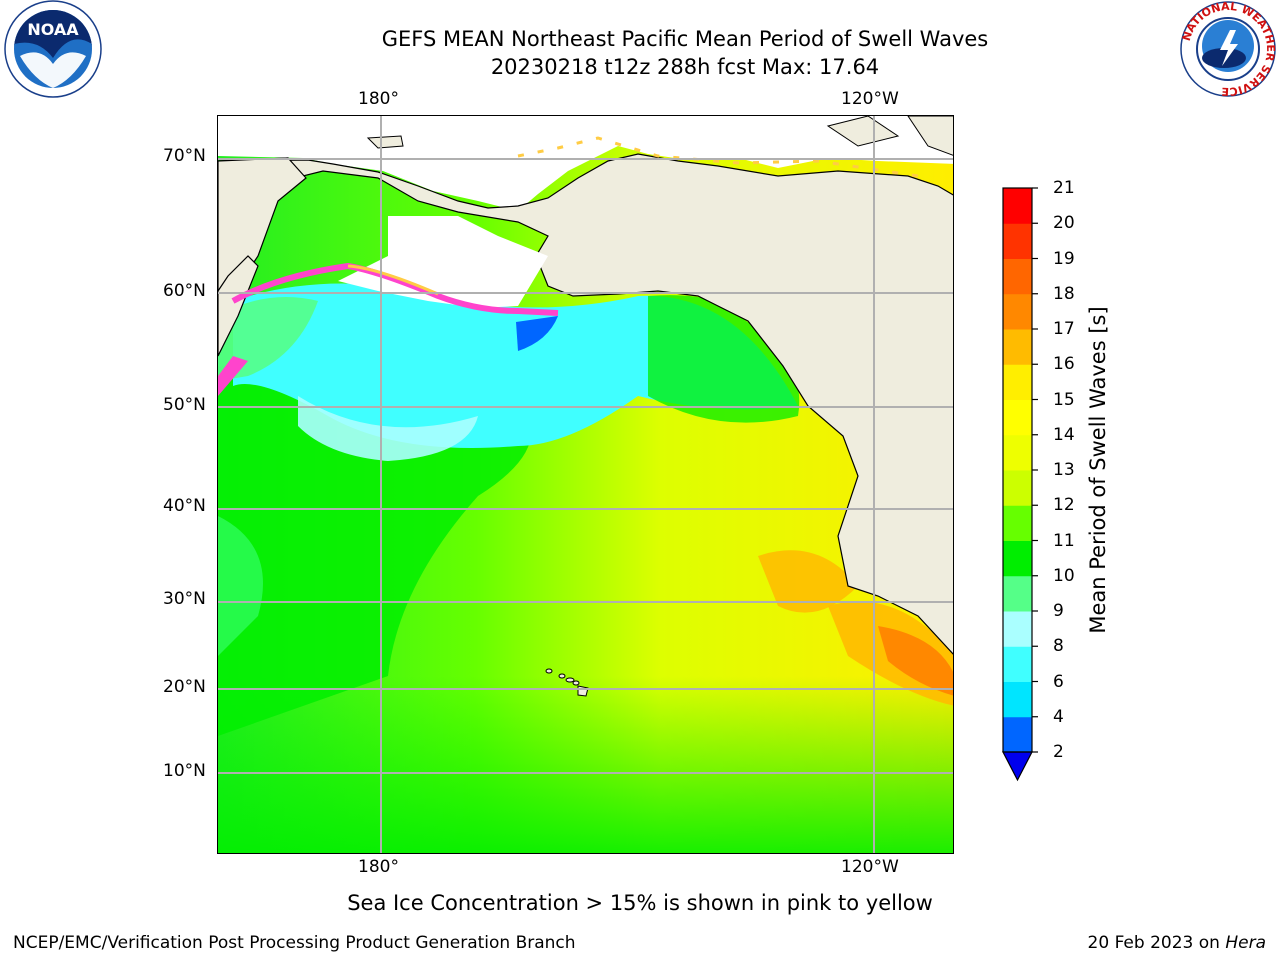  What do you see at coordinates (1064, 540) in the screenshot?
I see `colorbar-tick-label: 11` at bounding box center [1064, 540].